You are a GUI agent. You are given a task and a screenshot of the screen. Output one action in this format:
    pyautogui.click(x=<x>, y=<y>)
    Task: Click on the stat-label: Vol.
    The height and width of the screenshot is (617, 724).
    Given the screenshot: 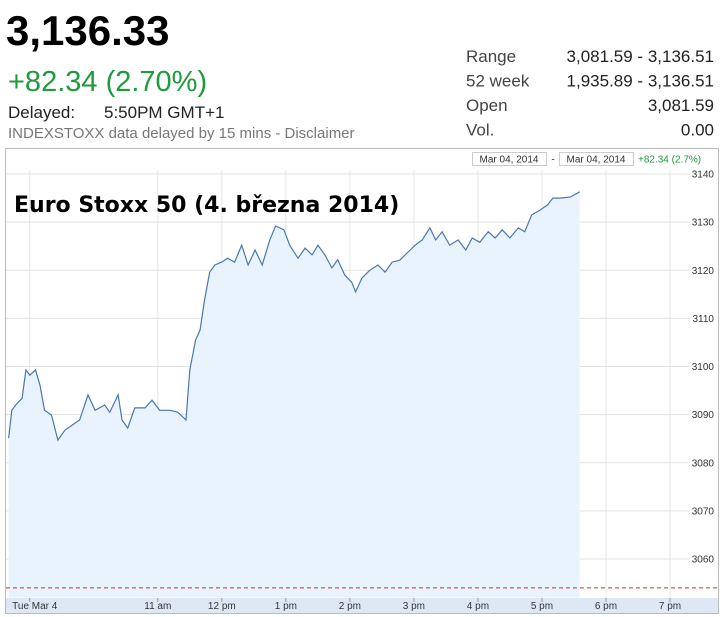 What is the action you would take?
    pyautogui.click(x=480, y=130)
    